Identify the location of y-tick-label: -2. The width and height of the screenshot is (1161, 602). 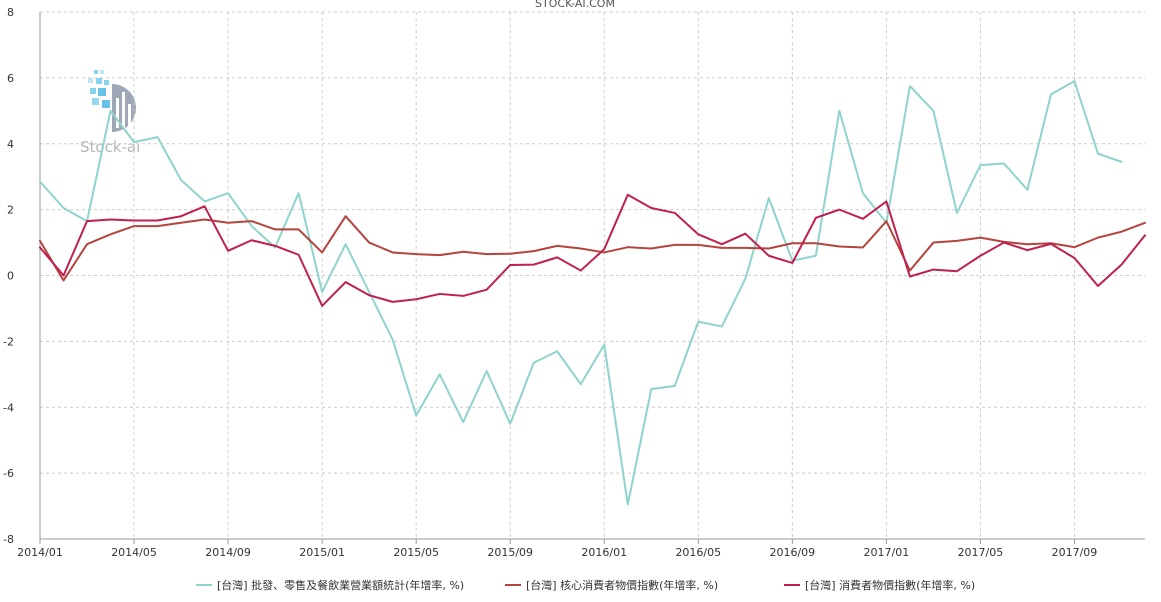
(8, 341).